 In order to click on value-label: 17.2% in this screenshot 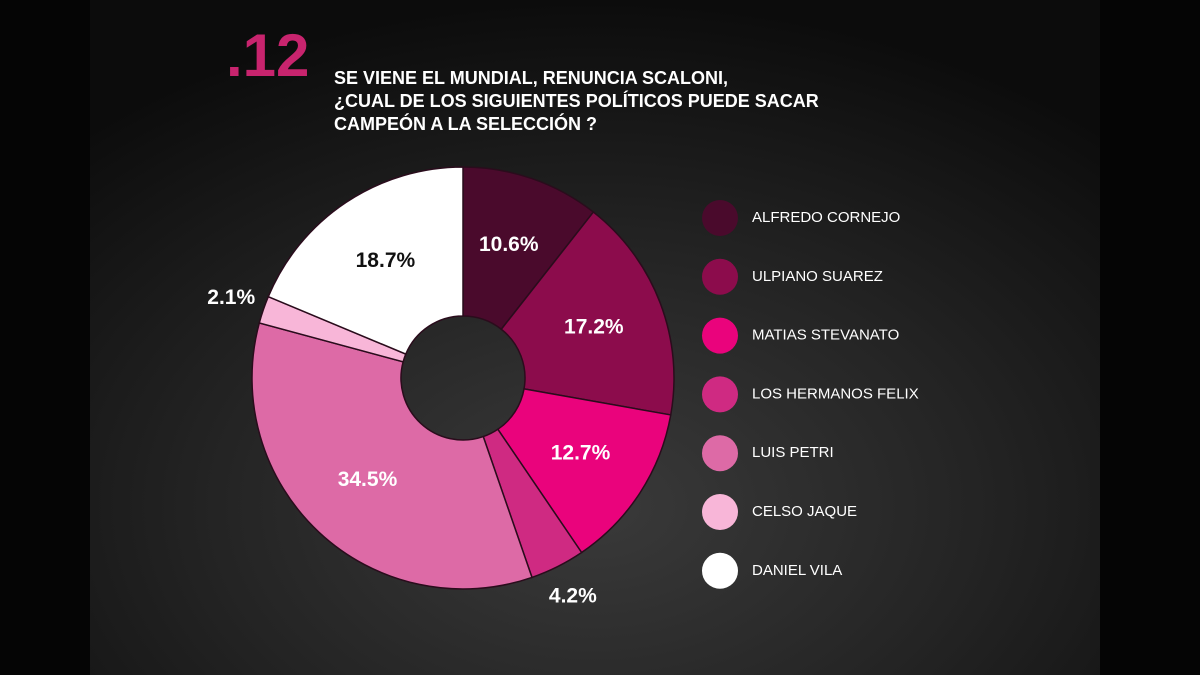, I will do `click(594, 327)`.